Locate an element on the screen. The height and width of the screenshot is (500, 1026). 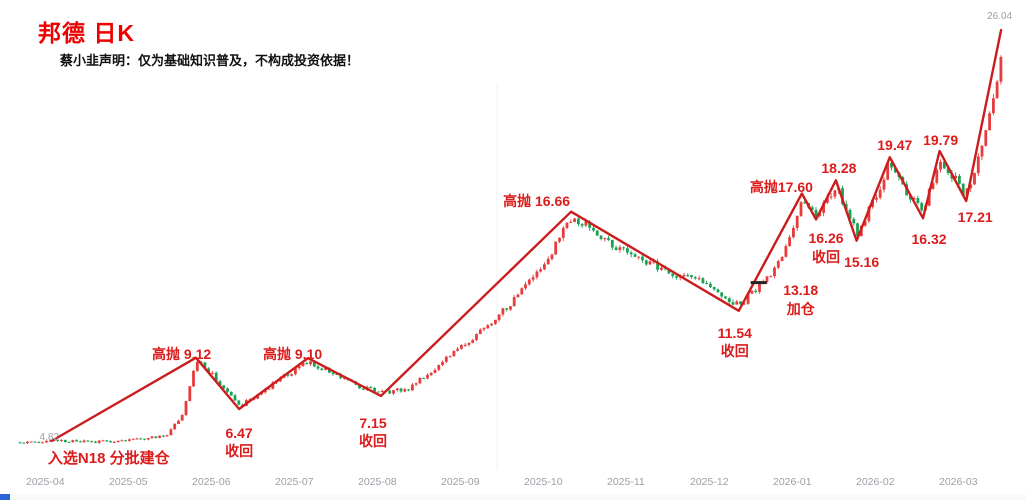
annotation-line: 高抛17.60 is located at coordinates (781, 186).